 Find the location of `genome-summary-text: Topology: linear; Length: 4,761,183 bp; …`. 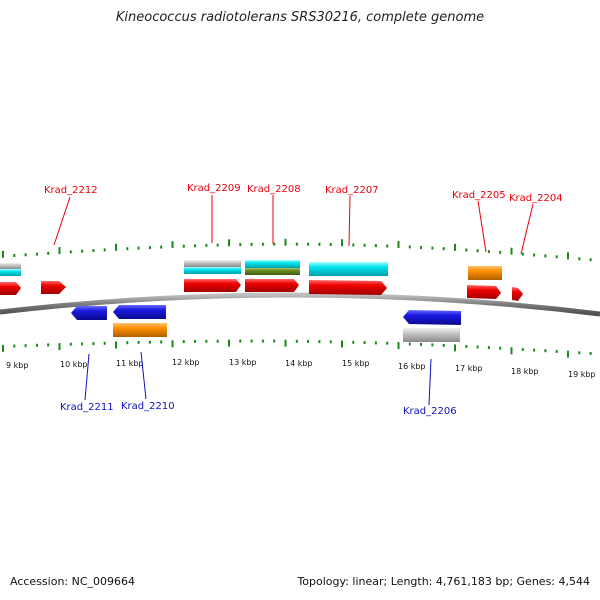

genome-summary-text: Topology: linear; Length: 4,761,183 bp; … is located at coordinates (443, 581).